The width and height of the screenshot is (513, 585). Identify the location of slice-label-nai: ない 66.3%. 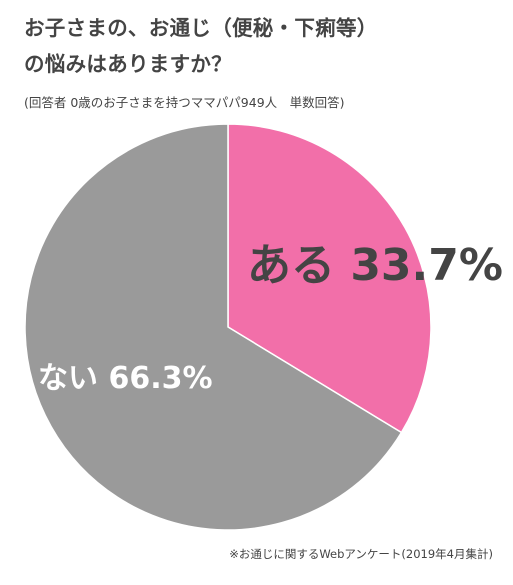
(125, 378).